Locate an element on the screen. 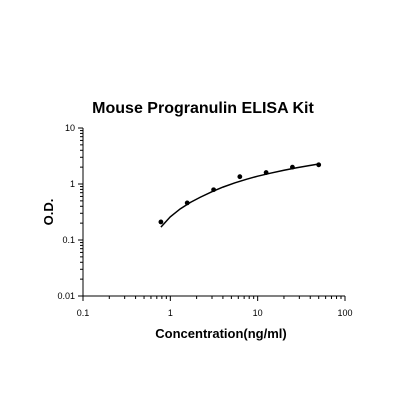  y-tick-label: 10 is located at coordinates (70, 128).